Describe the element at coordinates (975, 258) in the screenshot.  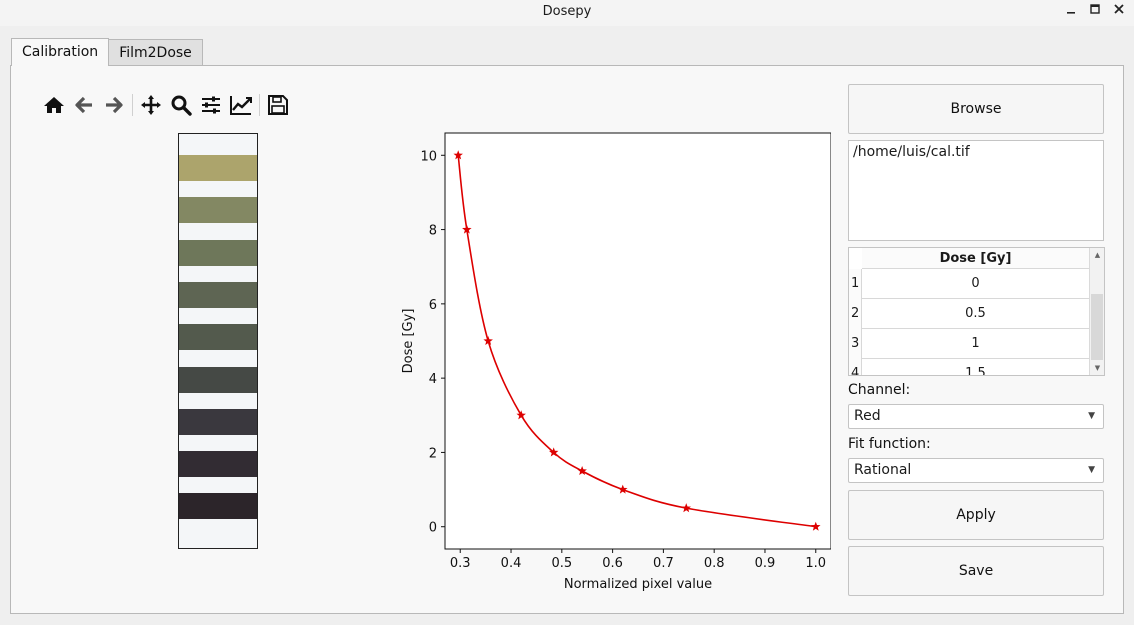
I see `table-header-dose: Dose [Gy]` at that location.